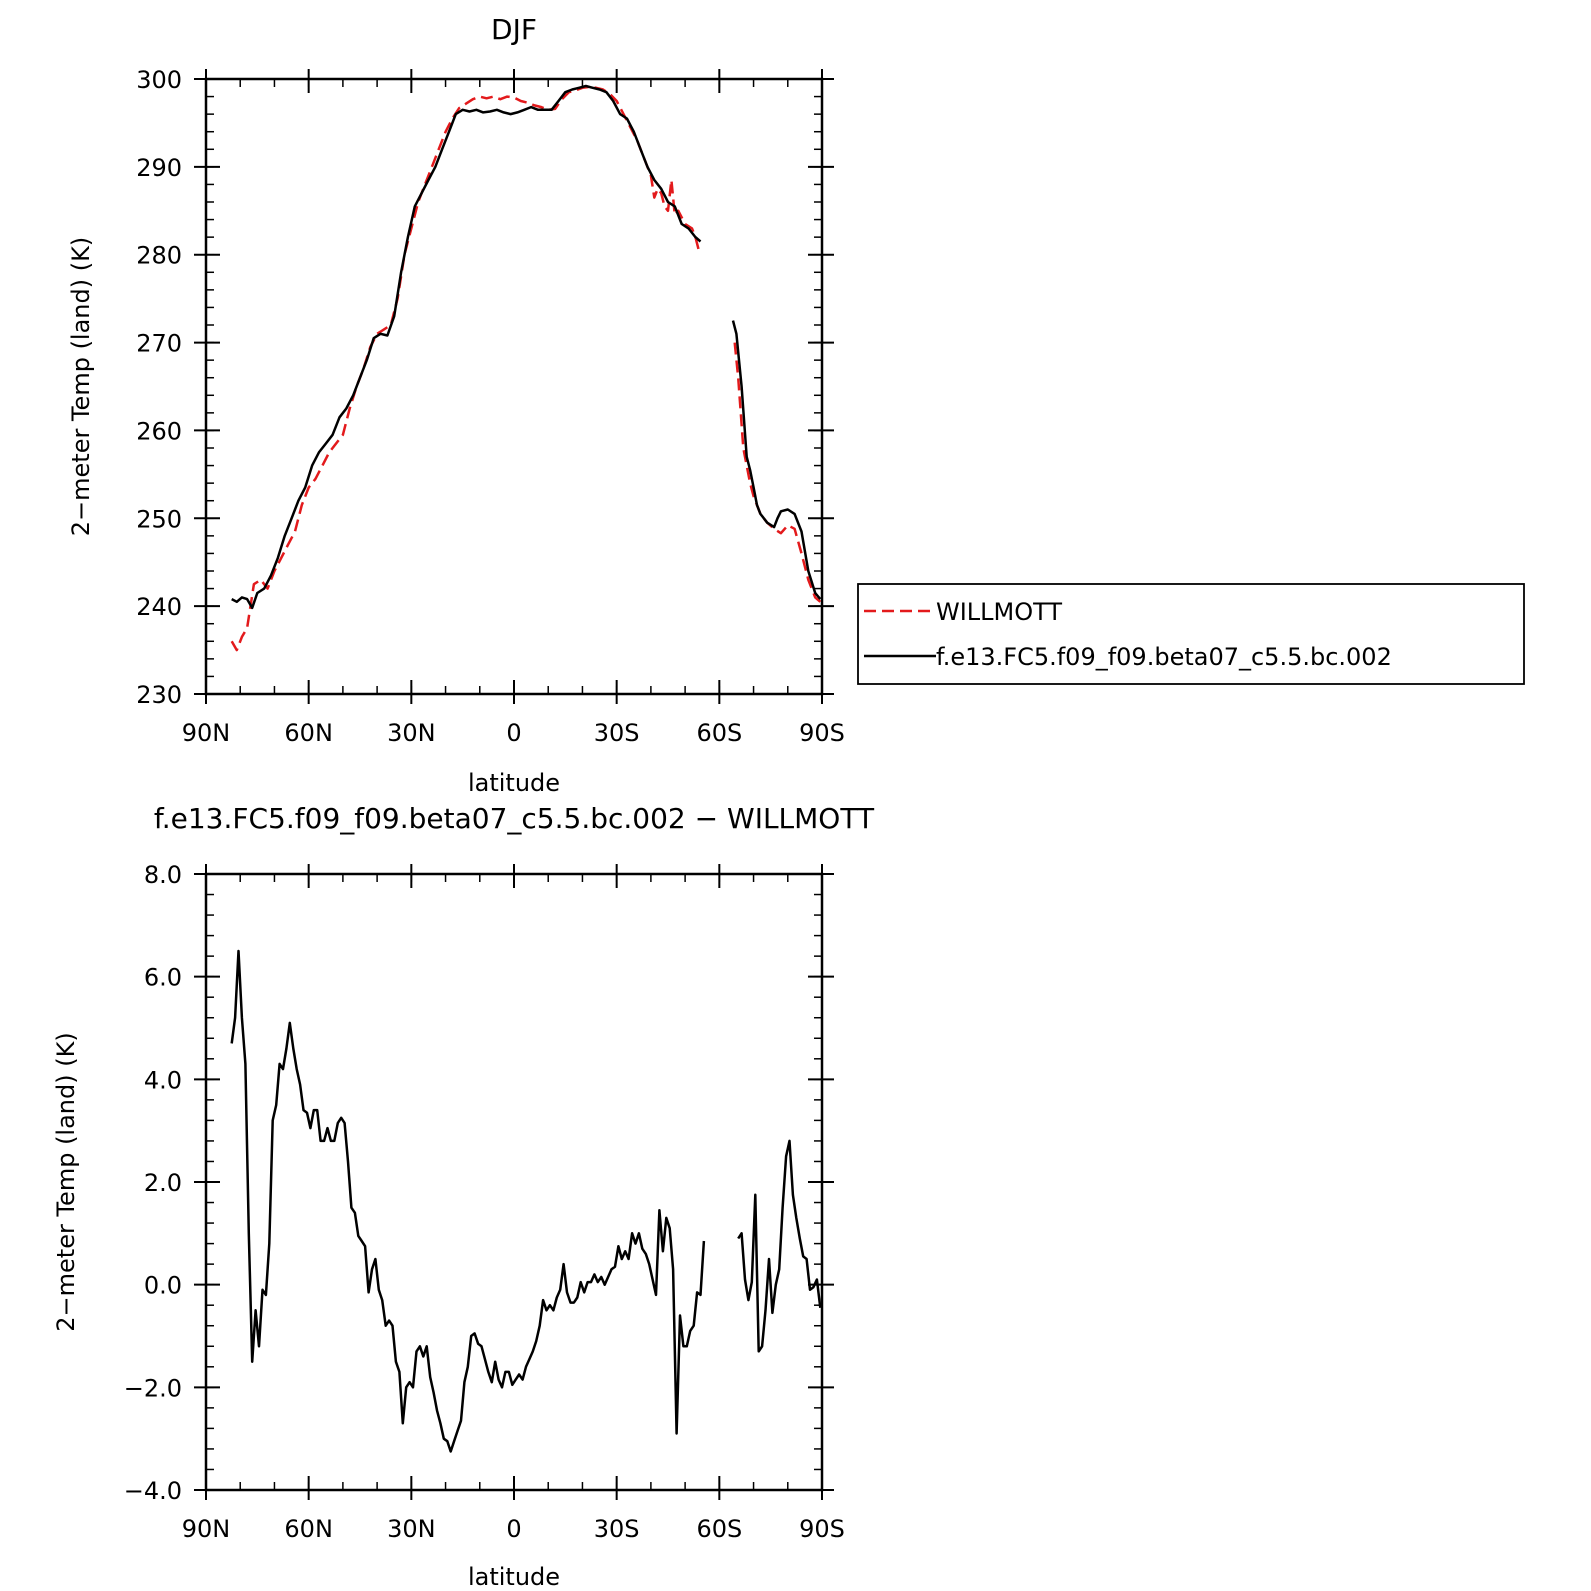 The height and width of the screenshot is (1591, 1591). What do you see at coordinates (514, 29) in the screenshot?
I see `chart-title-top: DJF` at bounding box center [514, 29].